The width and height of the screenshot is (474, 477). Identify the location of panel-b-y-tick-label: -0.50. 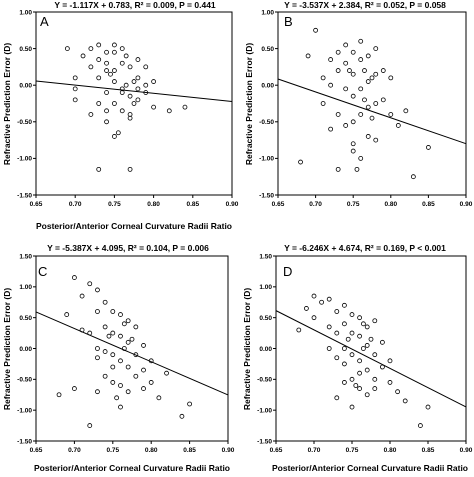
(266, 122).